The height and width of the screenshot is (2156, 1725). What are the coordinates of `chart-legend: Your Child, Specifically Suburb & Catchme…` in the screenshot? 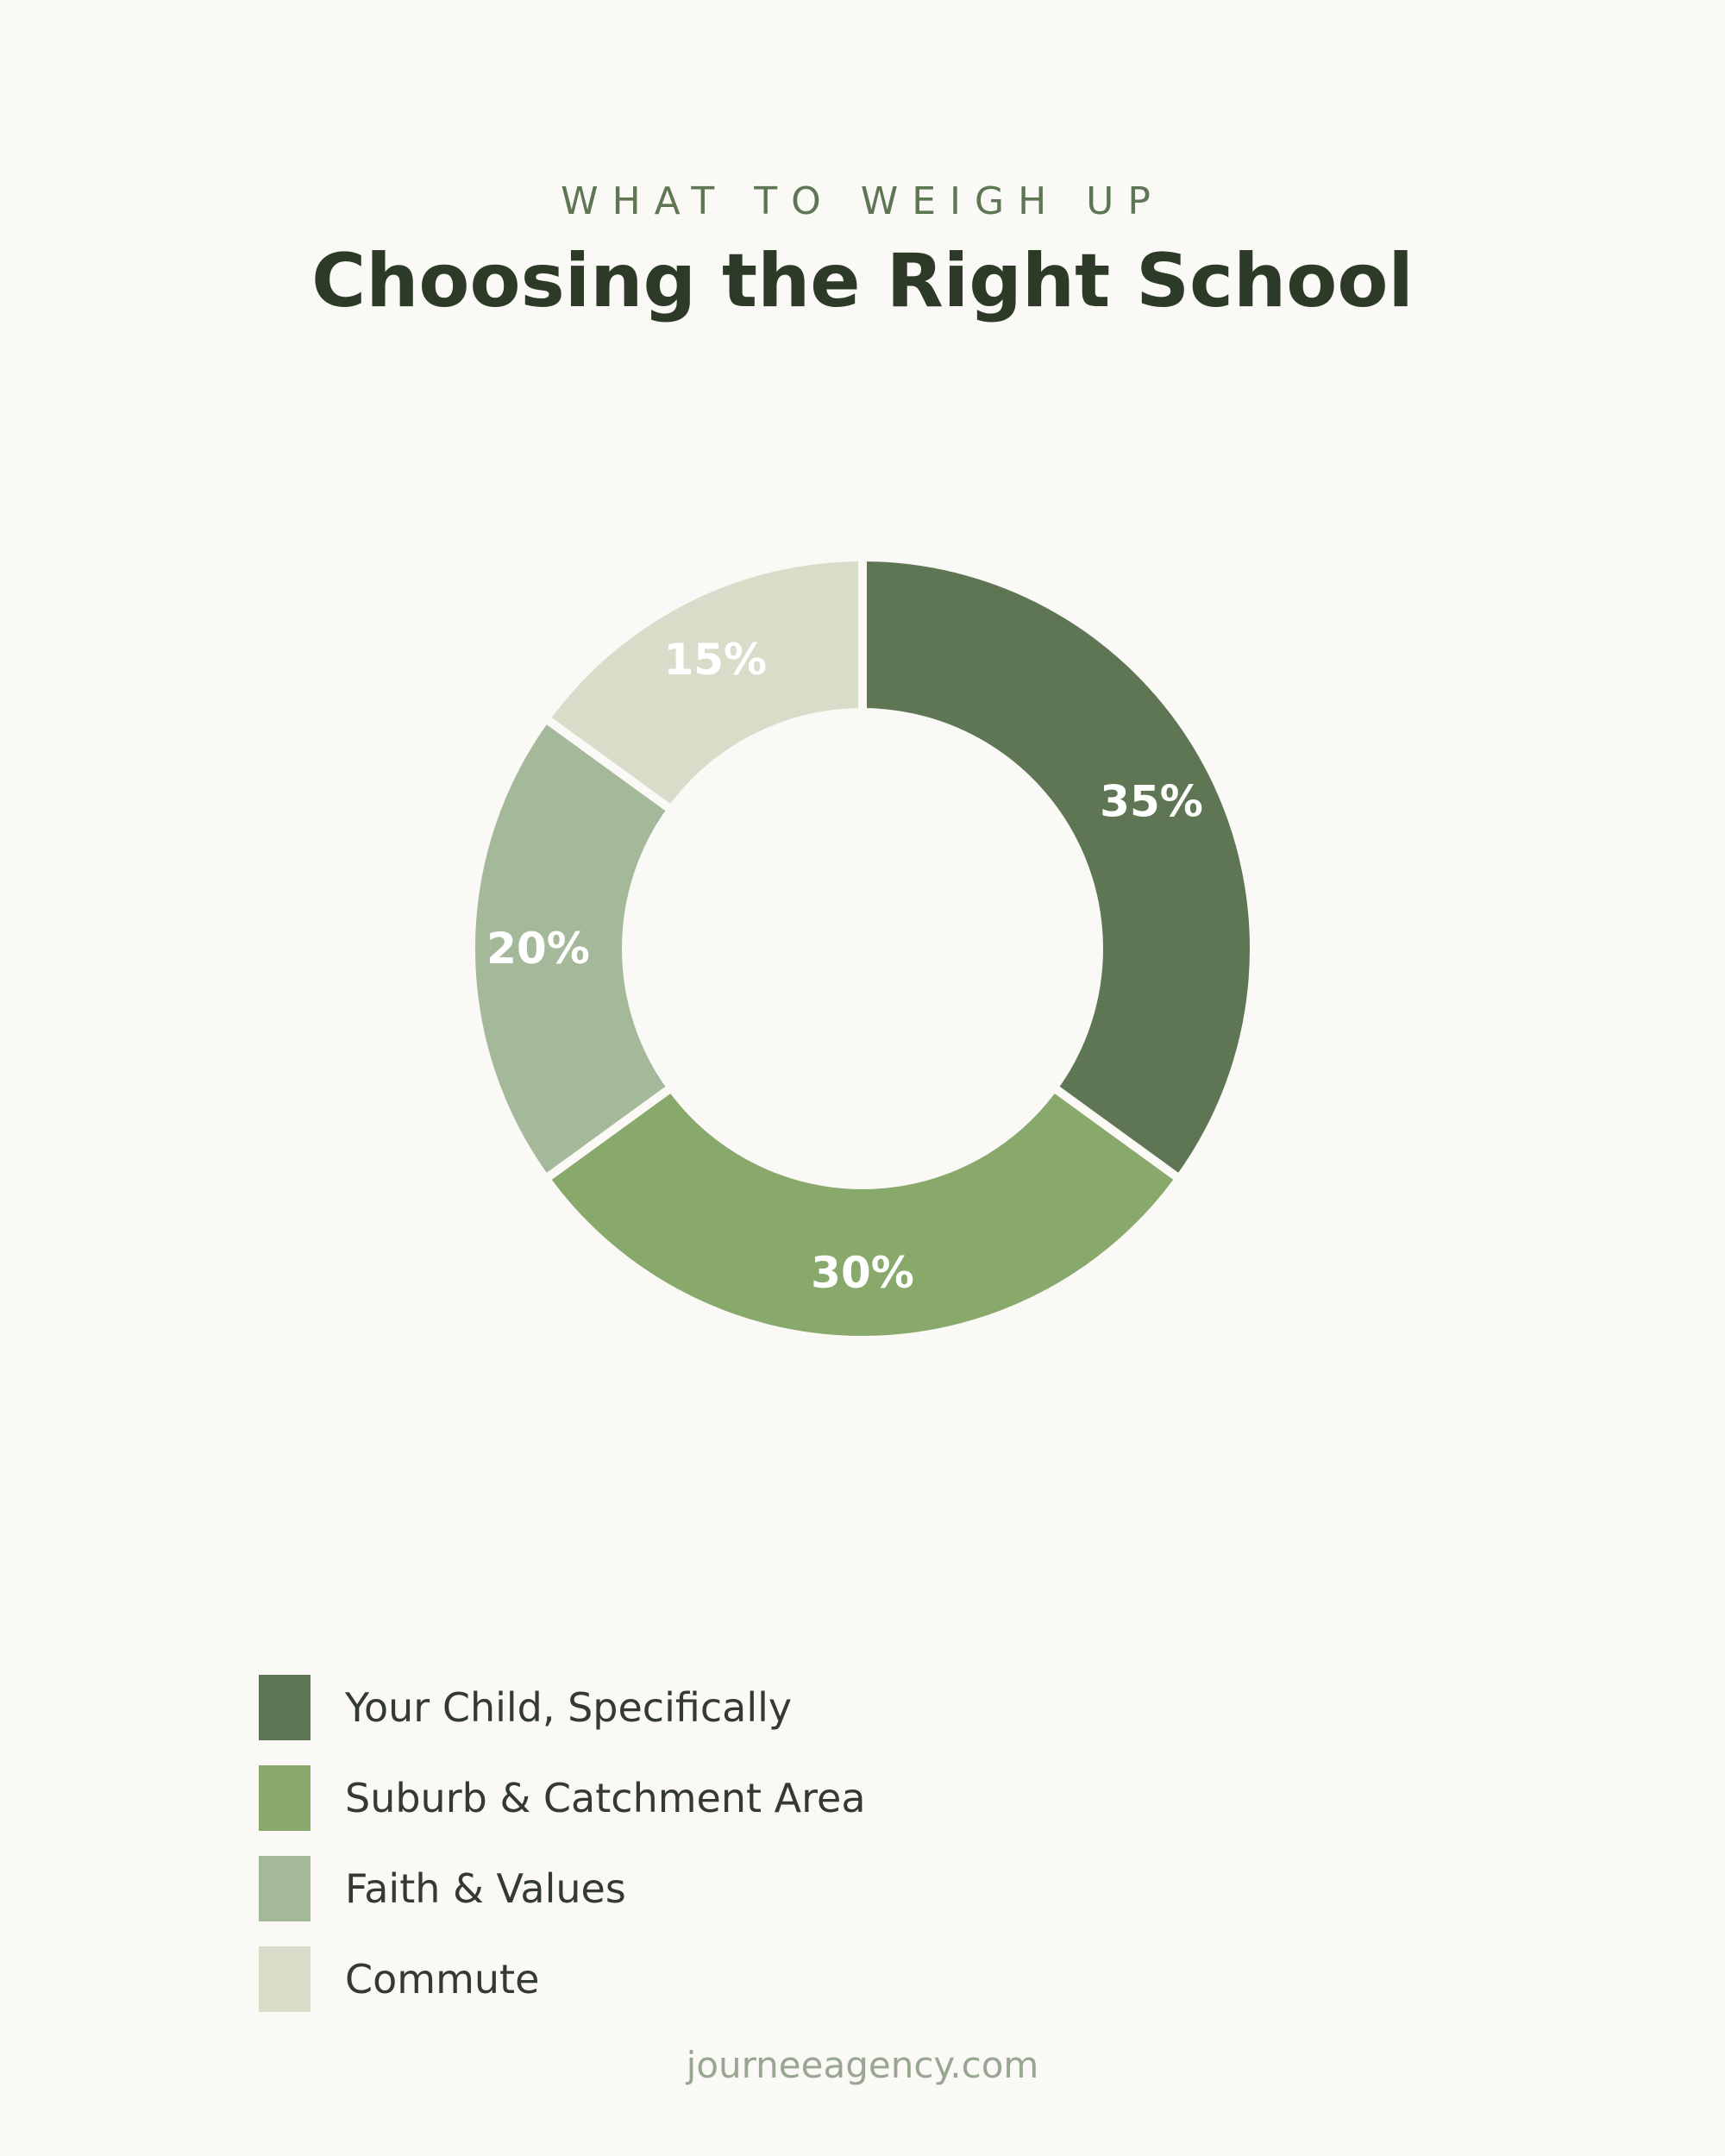 It's located at (562, 1856).